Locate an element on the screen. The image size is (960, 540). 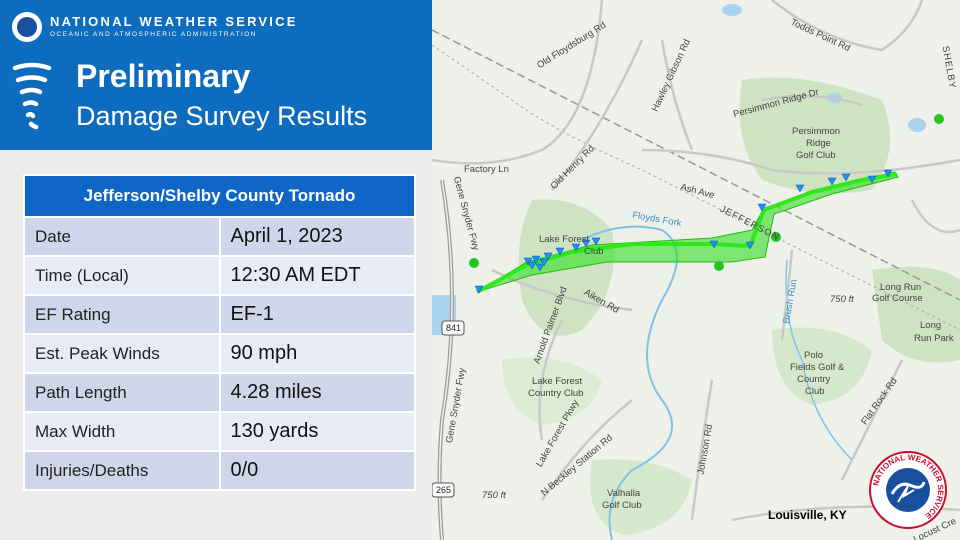
map-label: Country is located at coordinates (814, 379).